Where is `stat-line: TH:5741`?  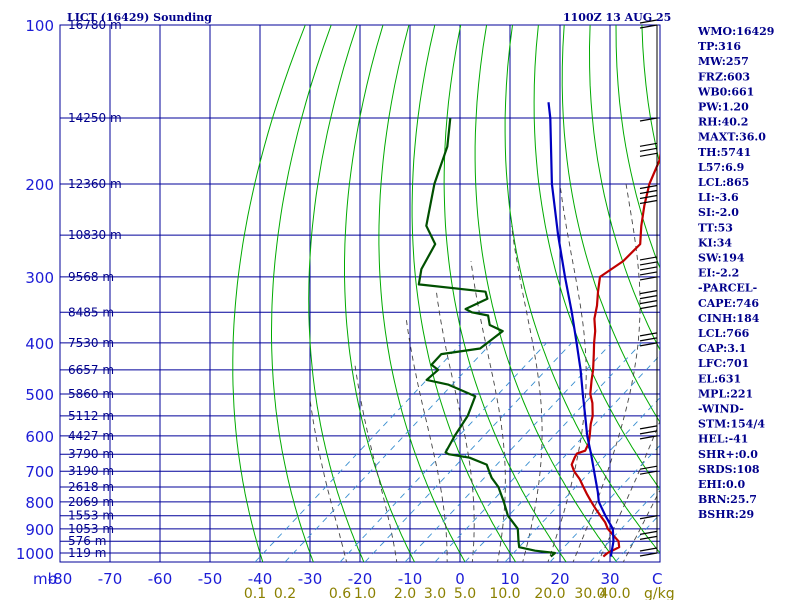 stat-line: TH:5741 is located at coordinates (724, 152).